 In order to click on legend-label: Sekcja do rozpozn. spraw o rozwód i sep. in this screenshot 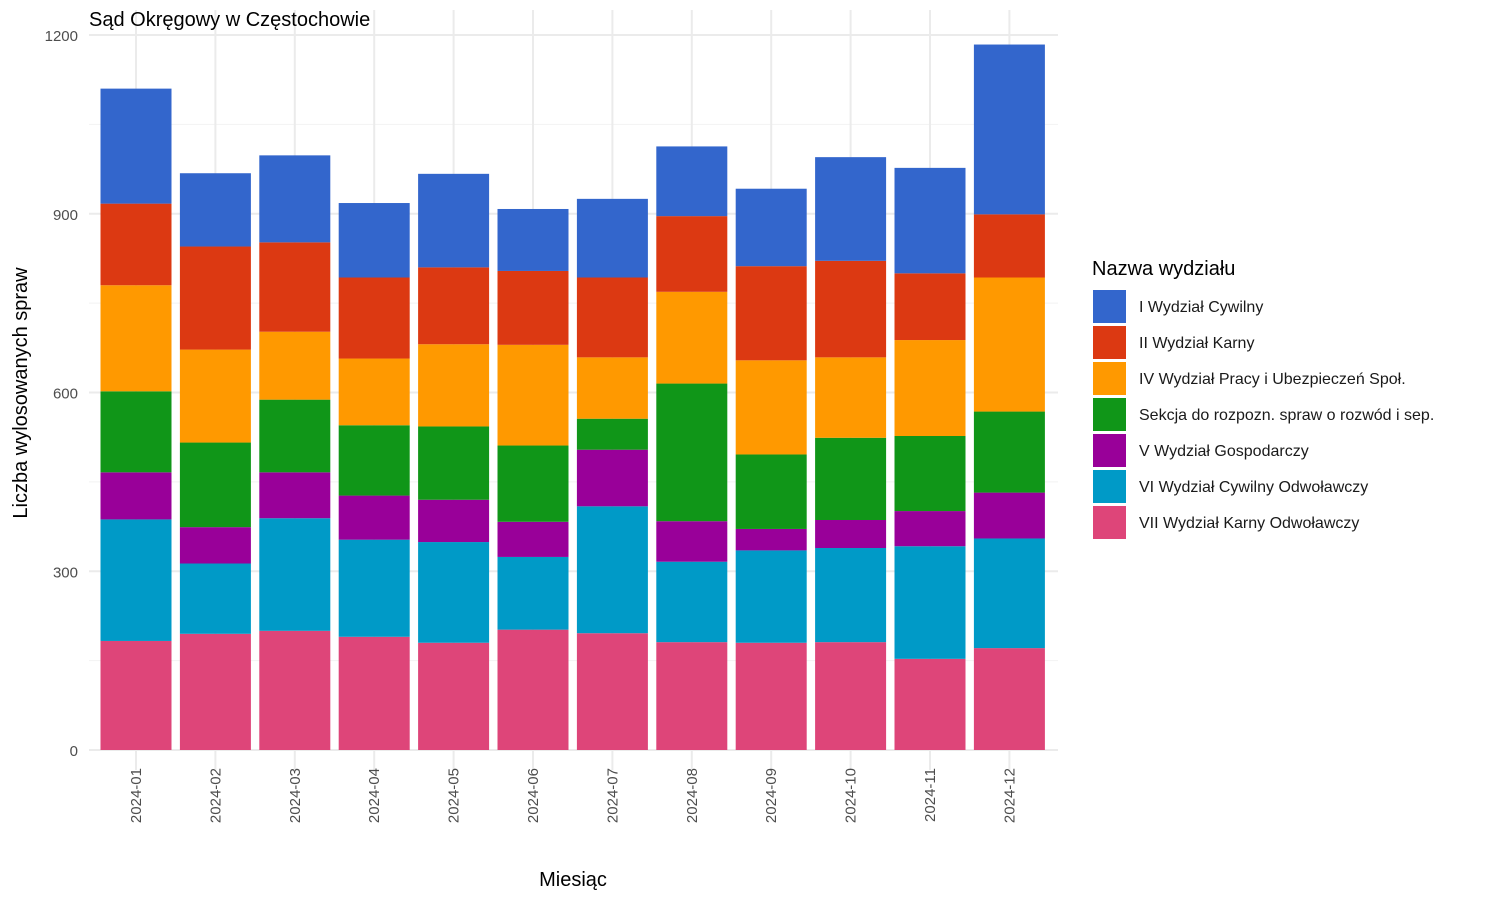, I will do `click(1286, 415)`.